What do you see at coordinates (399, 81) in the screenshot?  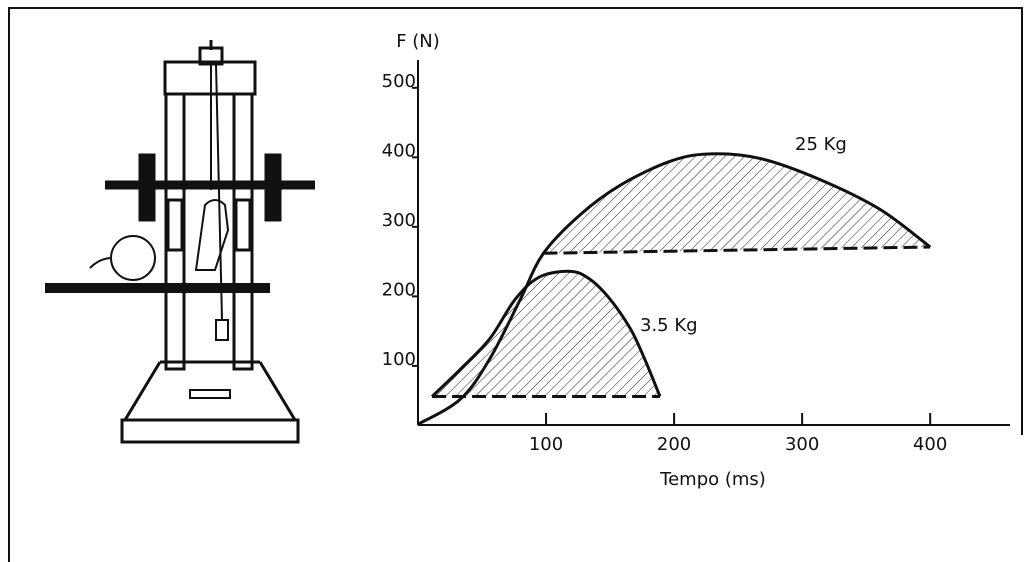 I see `y-tick-label: 500` at bounding box center [399, 81].